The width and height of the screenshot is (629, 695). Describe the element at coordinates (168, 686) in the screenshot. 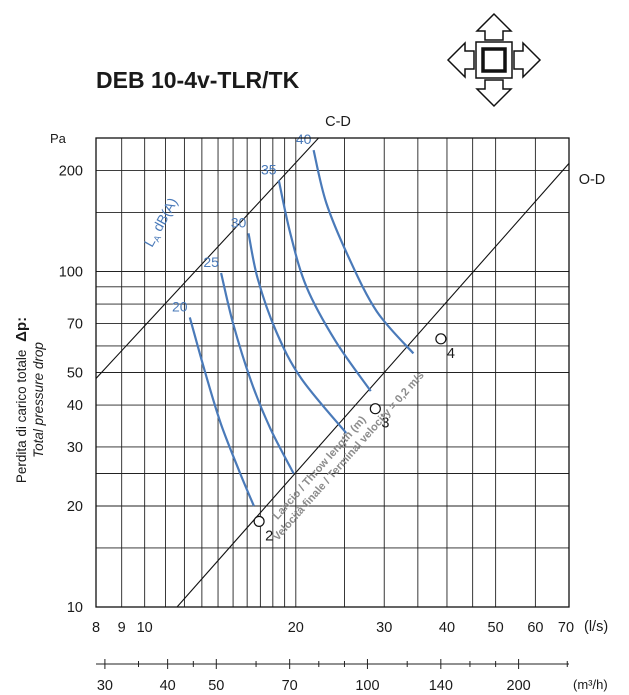

I see `x-tick-label-m3h-40: 40` at that location.